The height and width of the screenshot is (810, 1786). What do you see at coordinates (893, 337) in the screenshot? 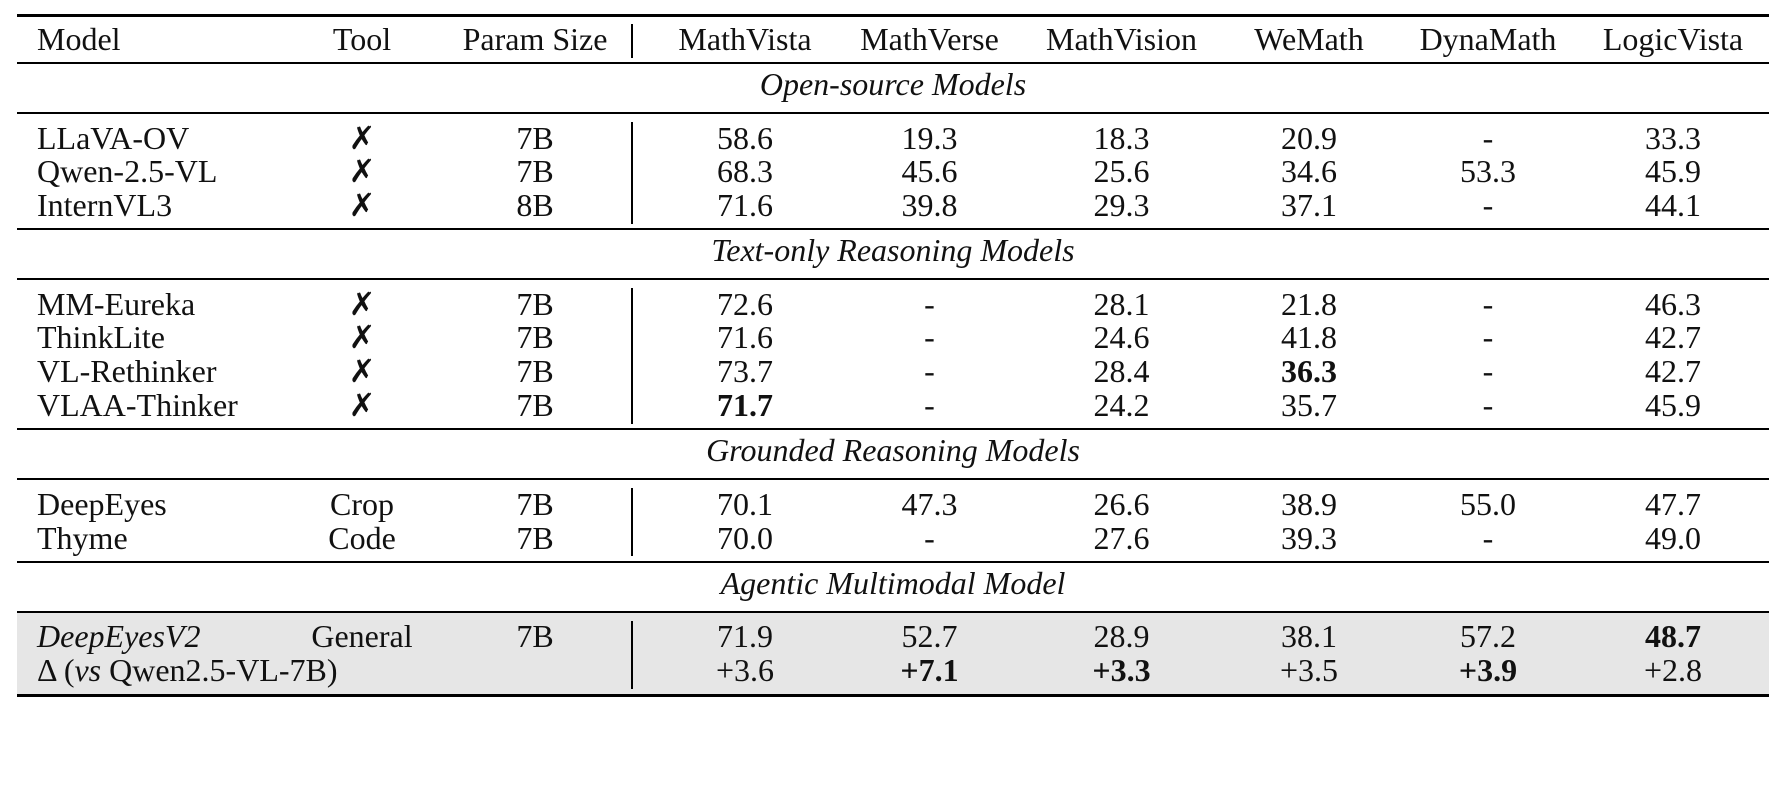
I see `table-row: ThinkLite ✗ 7B 71.6 - 24.6 41.8 - 42.7` at bounding box center [893, 337].